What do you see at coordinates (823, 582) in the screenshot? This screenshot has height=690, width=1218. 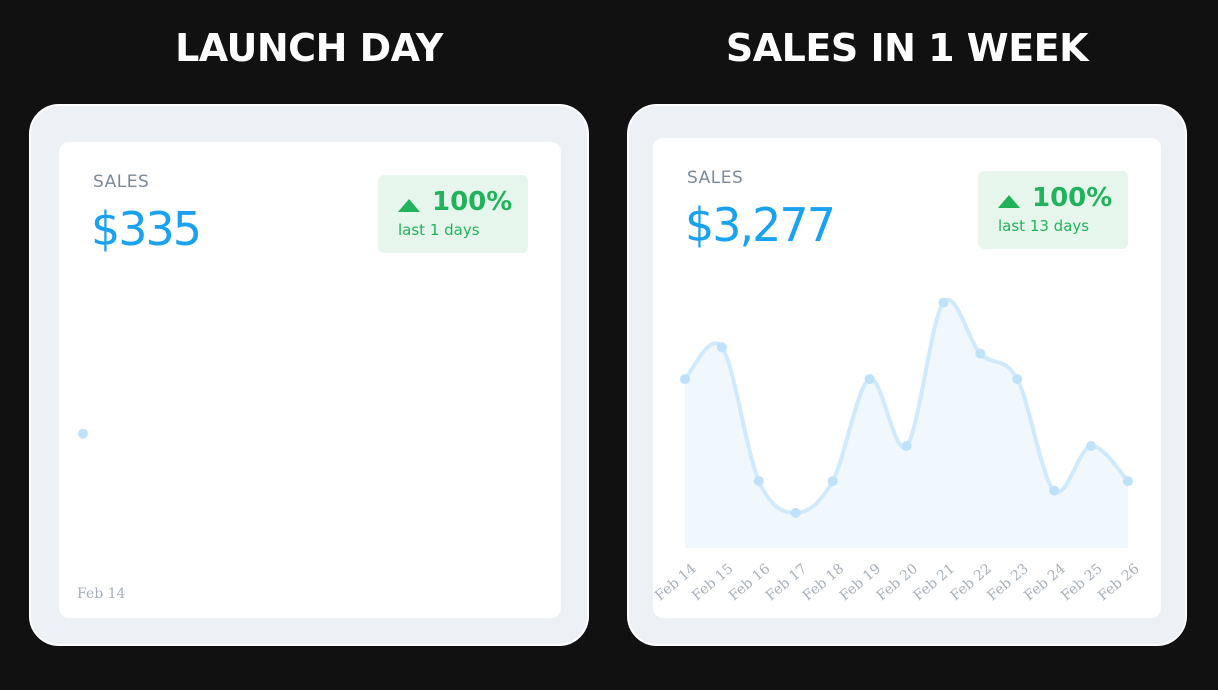 I see `x-tick-label: Feb 18` at bounding box center [823, 582].